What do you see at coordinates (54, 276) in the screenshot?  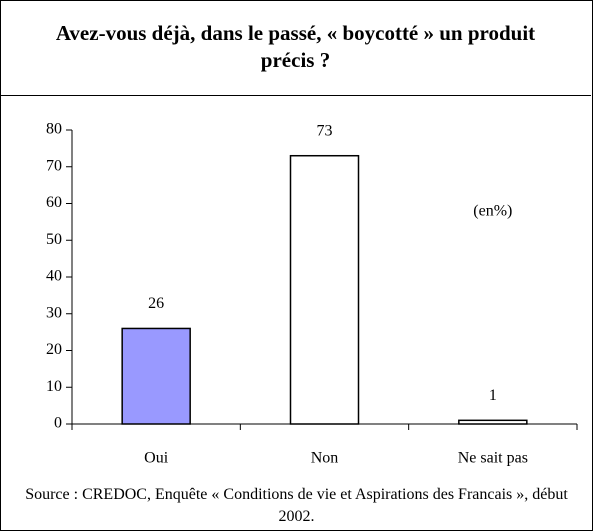 I see `y-tick-label: 40` at bounding box center [54, 276].